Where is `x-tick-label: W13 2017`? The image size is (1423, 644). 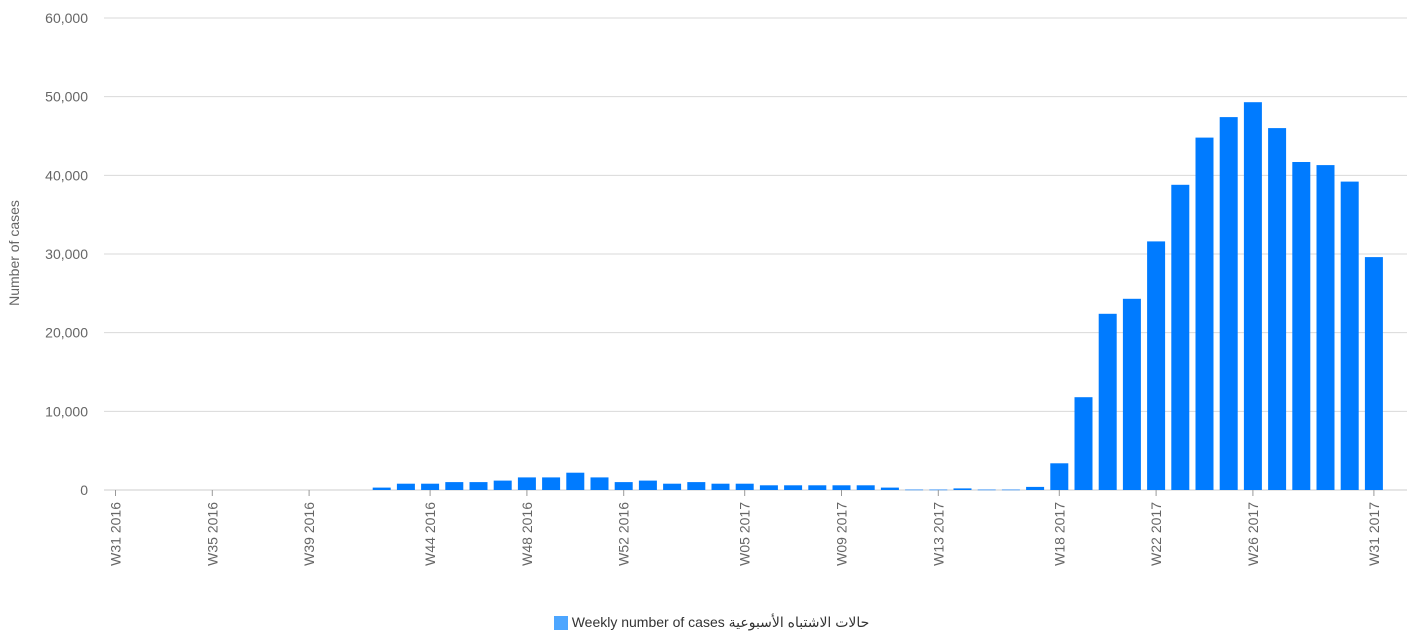
x-tick-label: W13 2017 is located at coordinates (938, 534).